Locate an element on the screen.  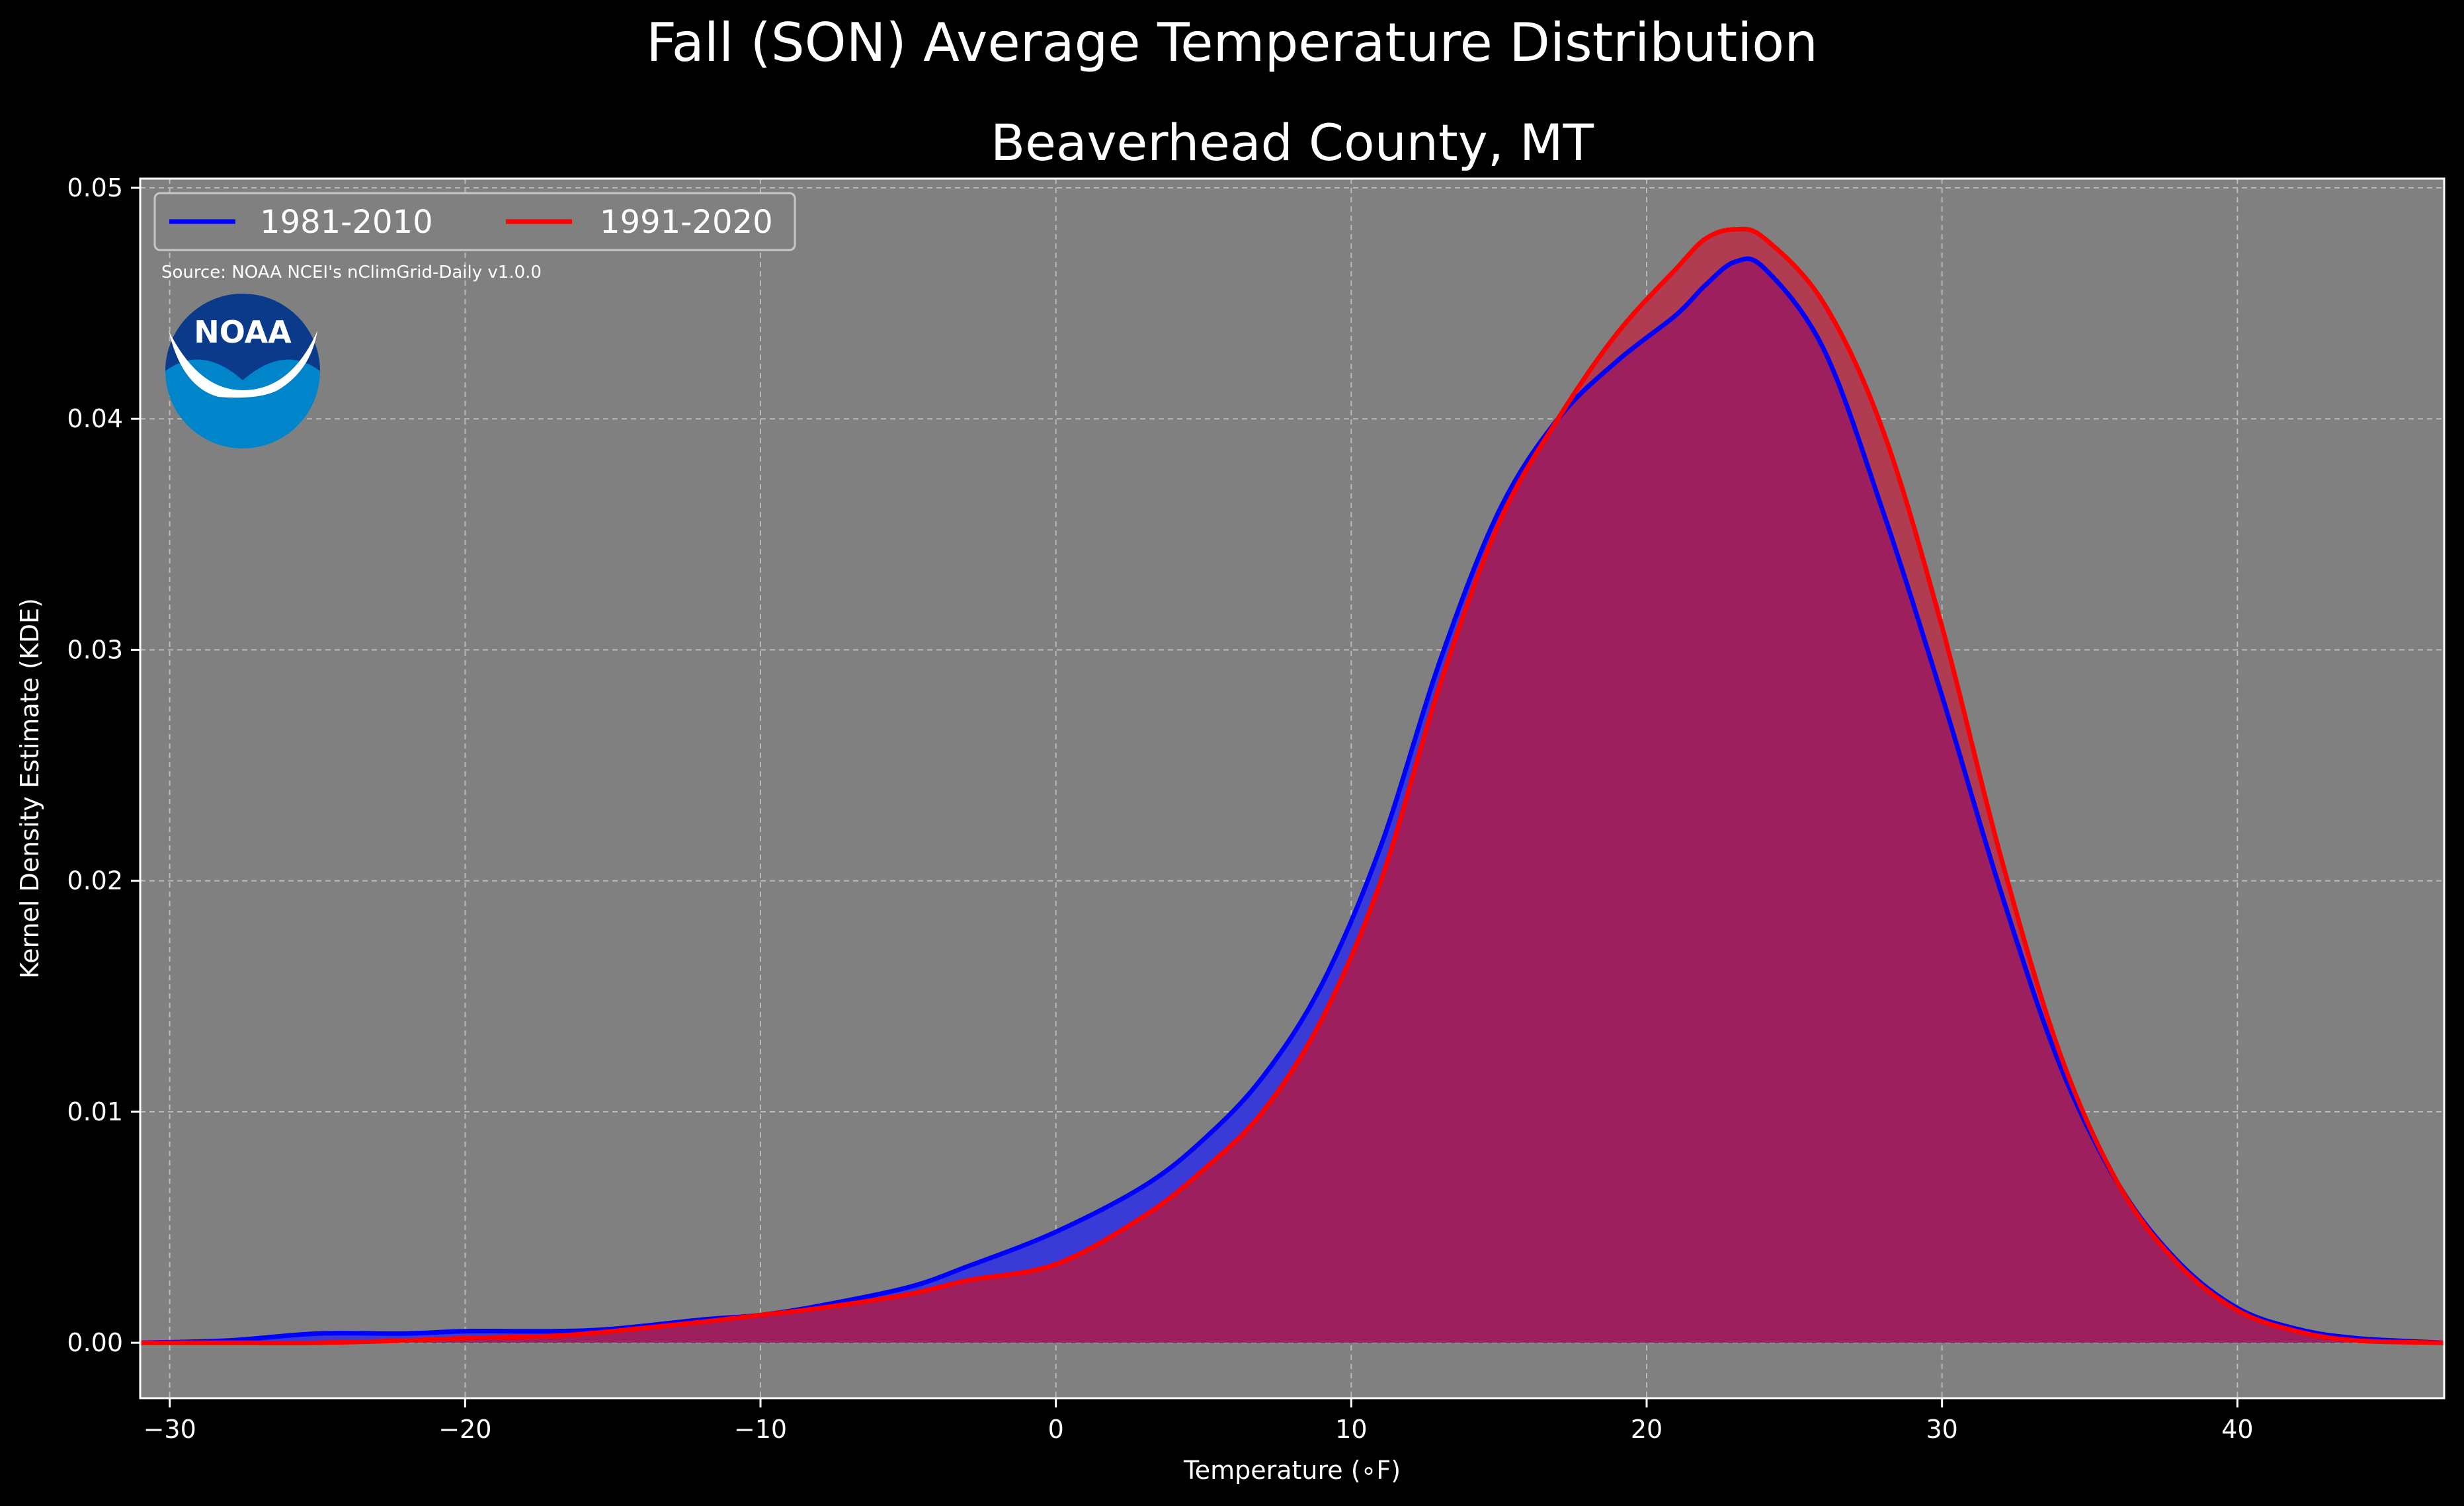
y-tick-label: 0.02 is located at coordinates (95, 881).